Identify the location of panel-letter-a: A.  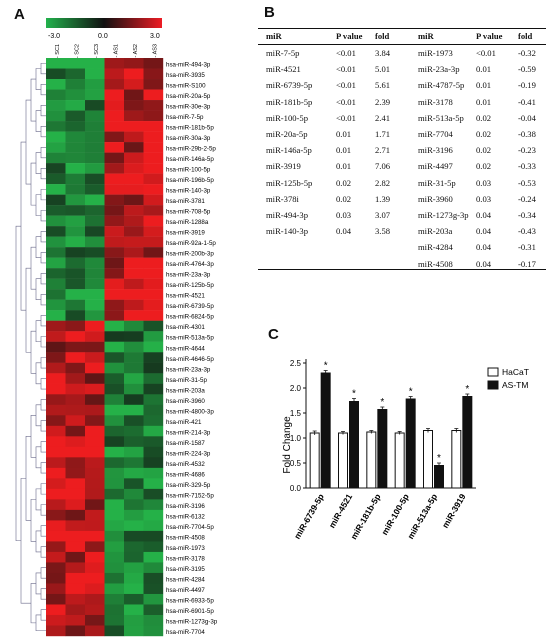
(19, 14).